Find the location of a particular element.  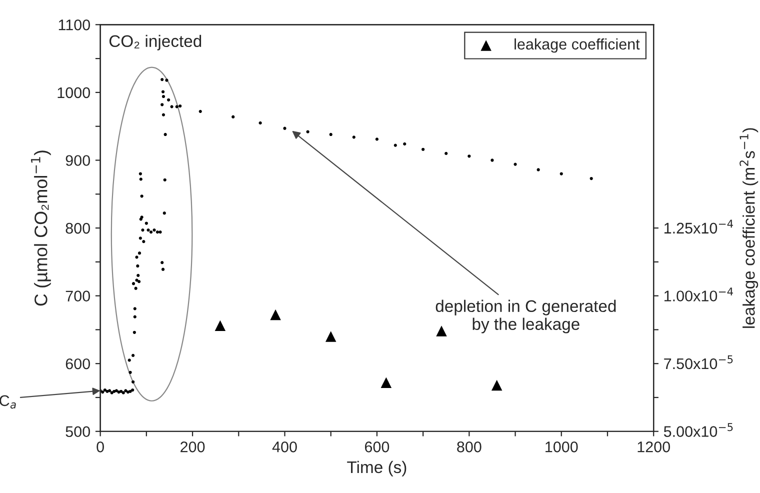

y-tick-label: 600 is located at coordinates (78, 364).